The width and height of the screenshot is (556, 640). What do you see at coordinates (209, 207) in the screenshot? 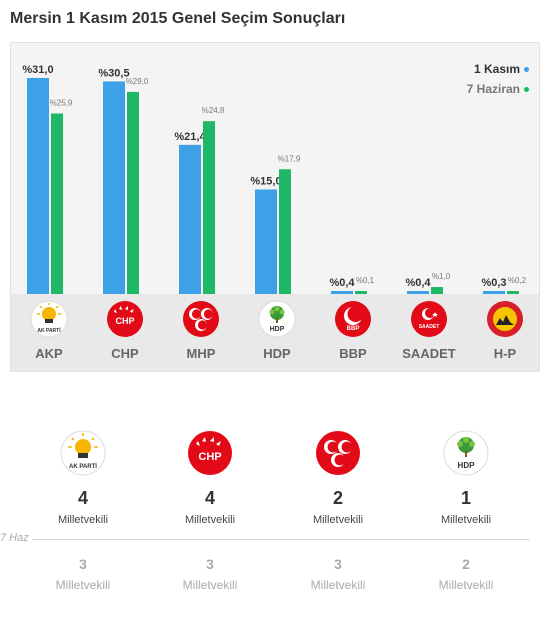
I see `bar-mhp-previous` at bounding box center [209, 207].